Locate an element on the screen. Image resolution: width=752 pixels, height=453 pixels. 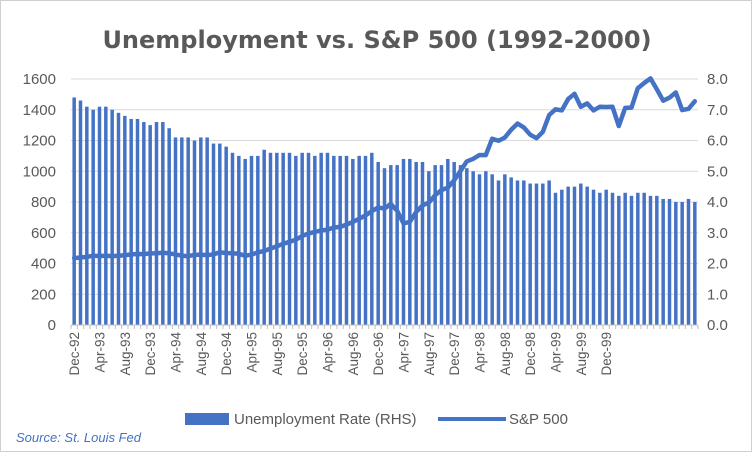
x-tick-label: Dec-94 is located at coordinates (226, 354).